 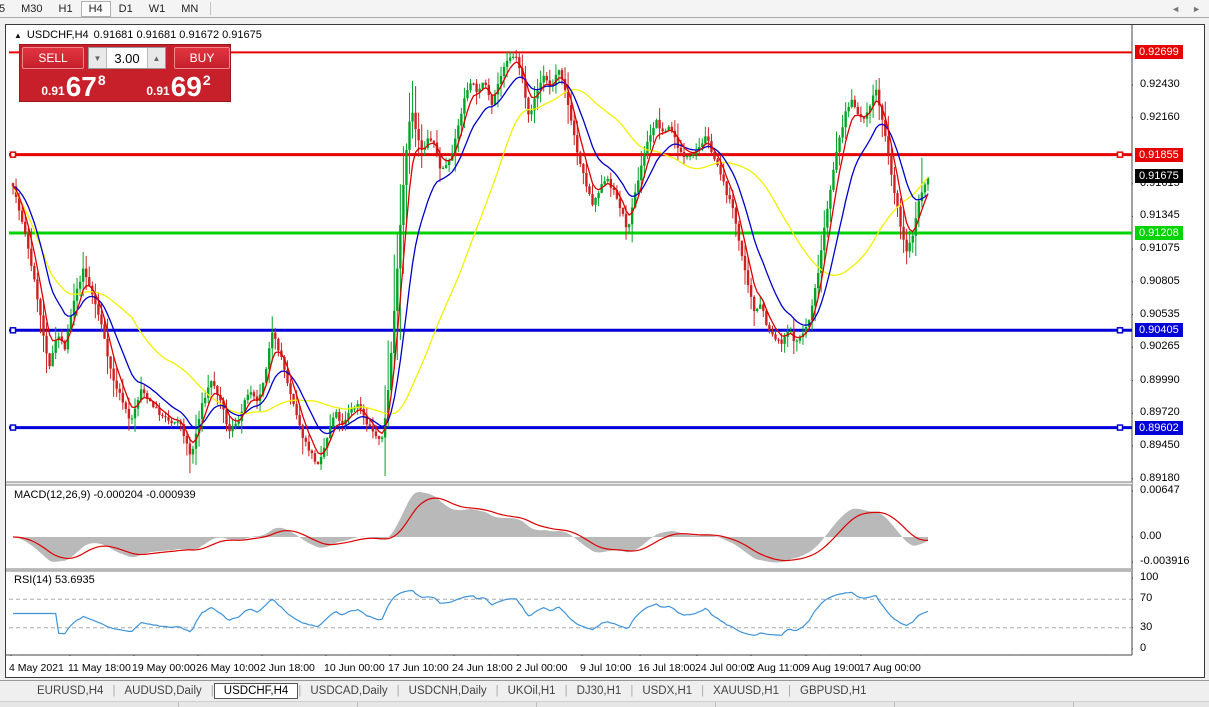 I want to click on time-label: 4 May 2021, so click(x=36, y=668).